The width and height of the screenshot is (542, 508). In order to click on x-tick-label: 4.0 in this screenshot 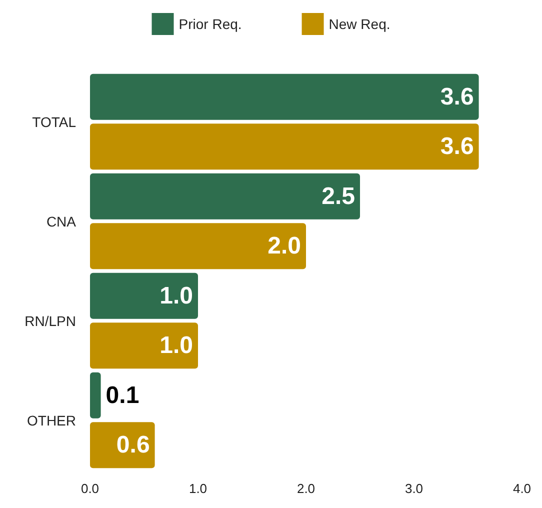, I will do `click(522, 488)`.